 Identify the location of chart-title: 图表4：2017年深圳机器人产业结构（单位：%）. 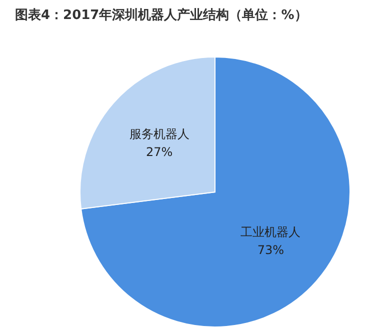
(161, 15).